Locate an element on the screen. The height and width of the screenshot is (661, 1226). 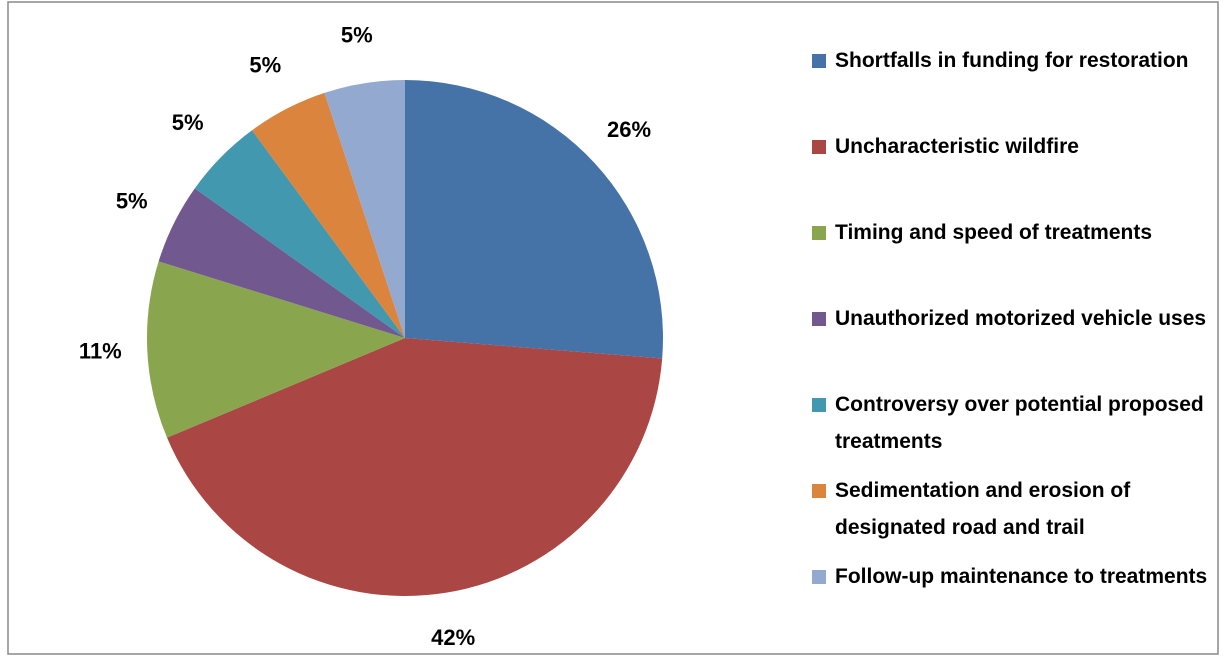
legend-label: Uncharacteristic wildfire is located at coordinates (957, 146).